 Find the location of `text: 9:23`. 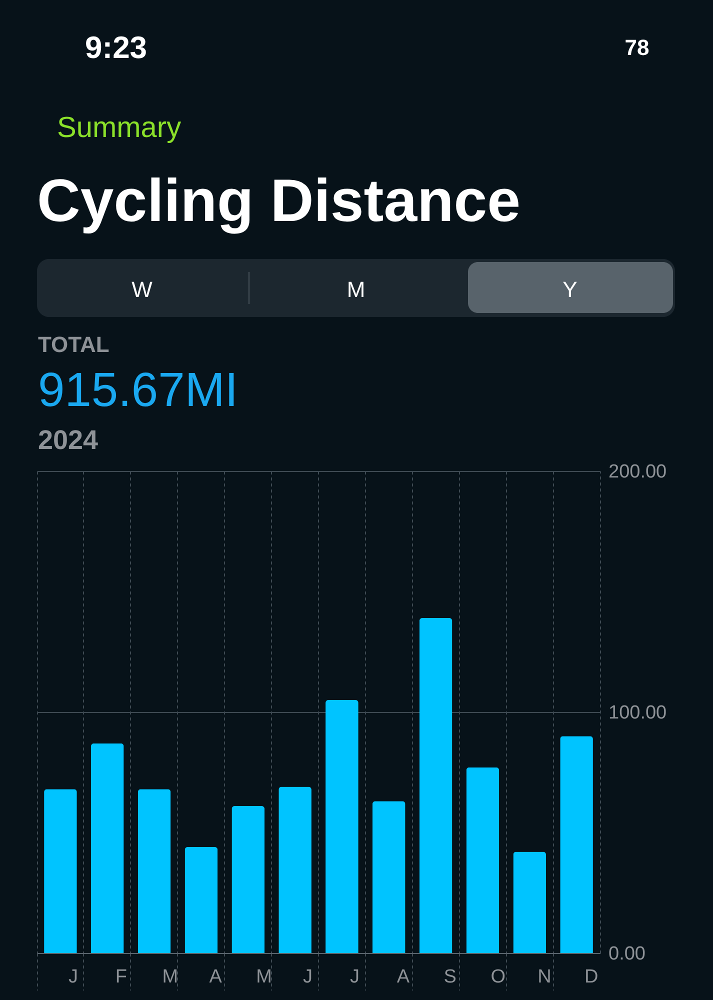

text: 9:23 is located at coordinates (116, 47).